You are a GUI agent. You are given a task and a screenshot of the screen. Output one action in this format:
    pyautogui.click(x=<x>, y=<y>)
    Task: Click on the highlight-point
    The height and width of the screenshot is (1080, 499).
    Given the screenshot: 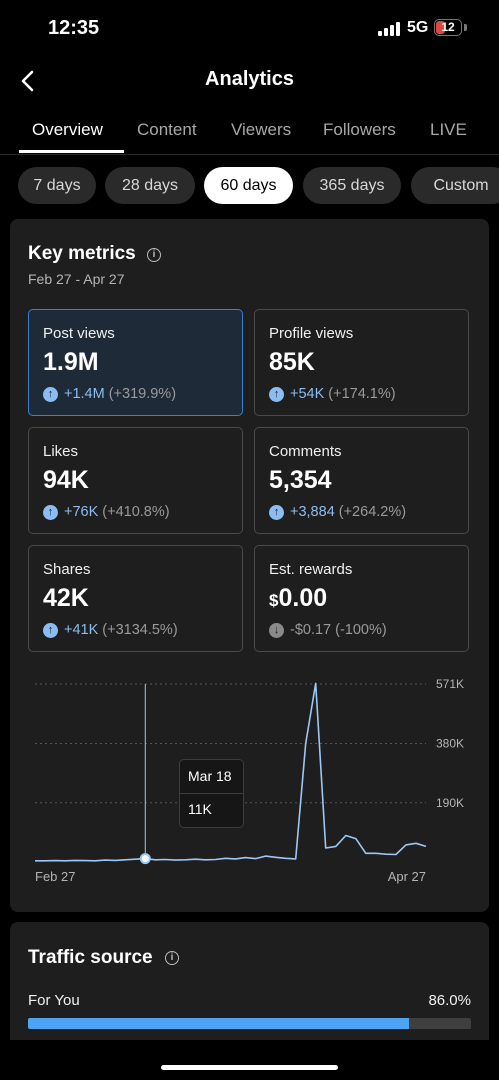 What is the action you would take?
    pyautogui.click(x=145, y=859)
    